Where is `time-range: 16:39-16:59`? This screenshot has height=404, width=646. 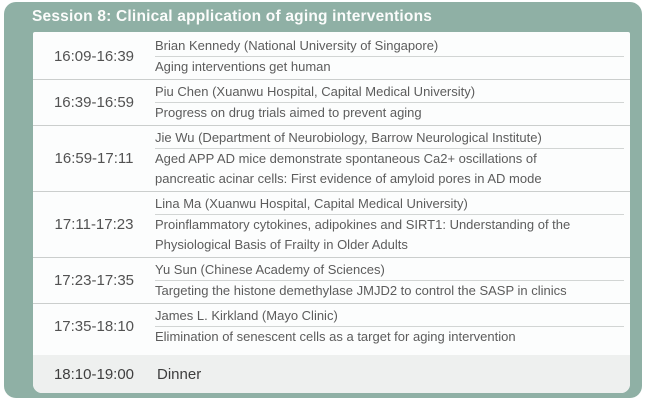 time-range: 16:39-16:59 is located at coordinates (94, 102).